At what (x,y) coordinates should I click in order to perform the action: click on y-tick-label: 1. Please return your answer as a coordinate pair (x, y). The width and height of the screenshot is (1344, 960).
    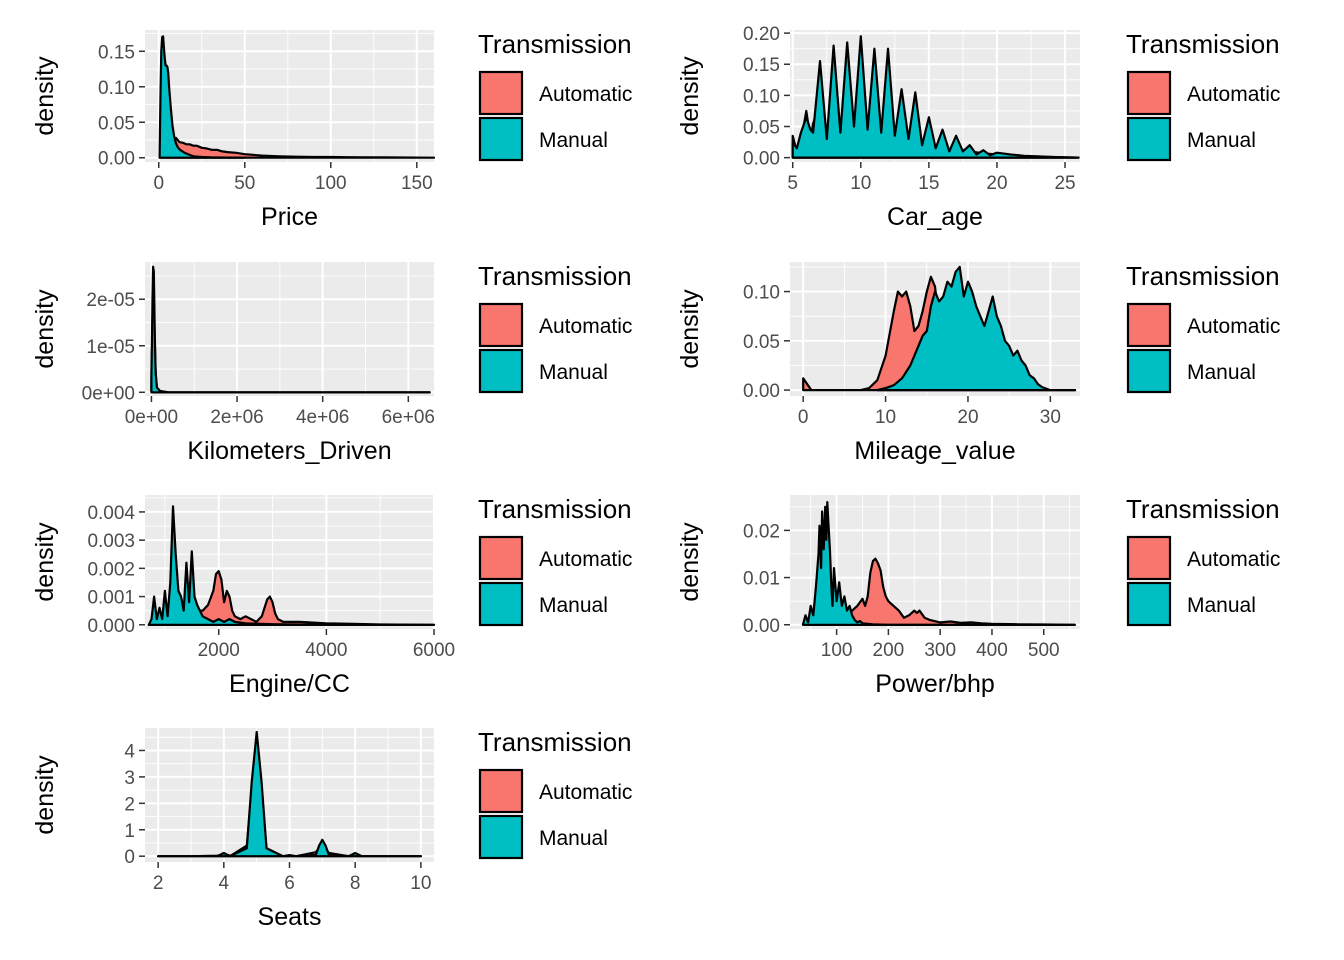
    Looking at the image, I should click on (129, 831).